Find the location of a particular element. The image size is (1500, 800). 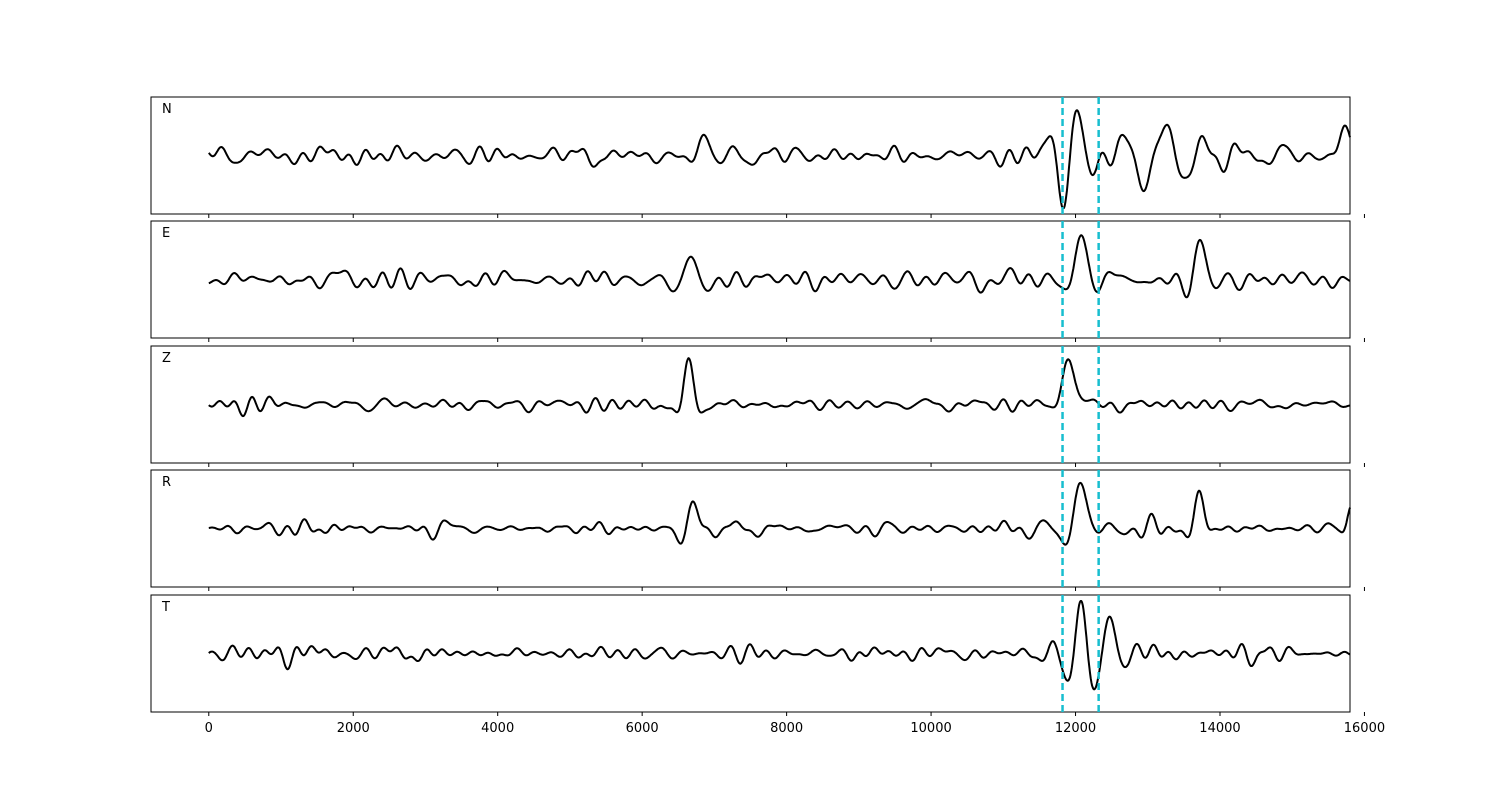

panel-z: Z is located at coordinates (757, 406).